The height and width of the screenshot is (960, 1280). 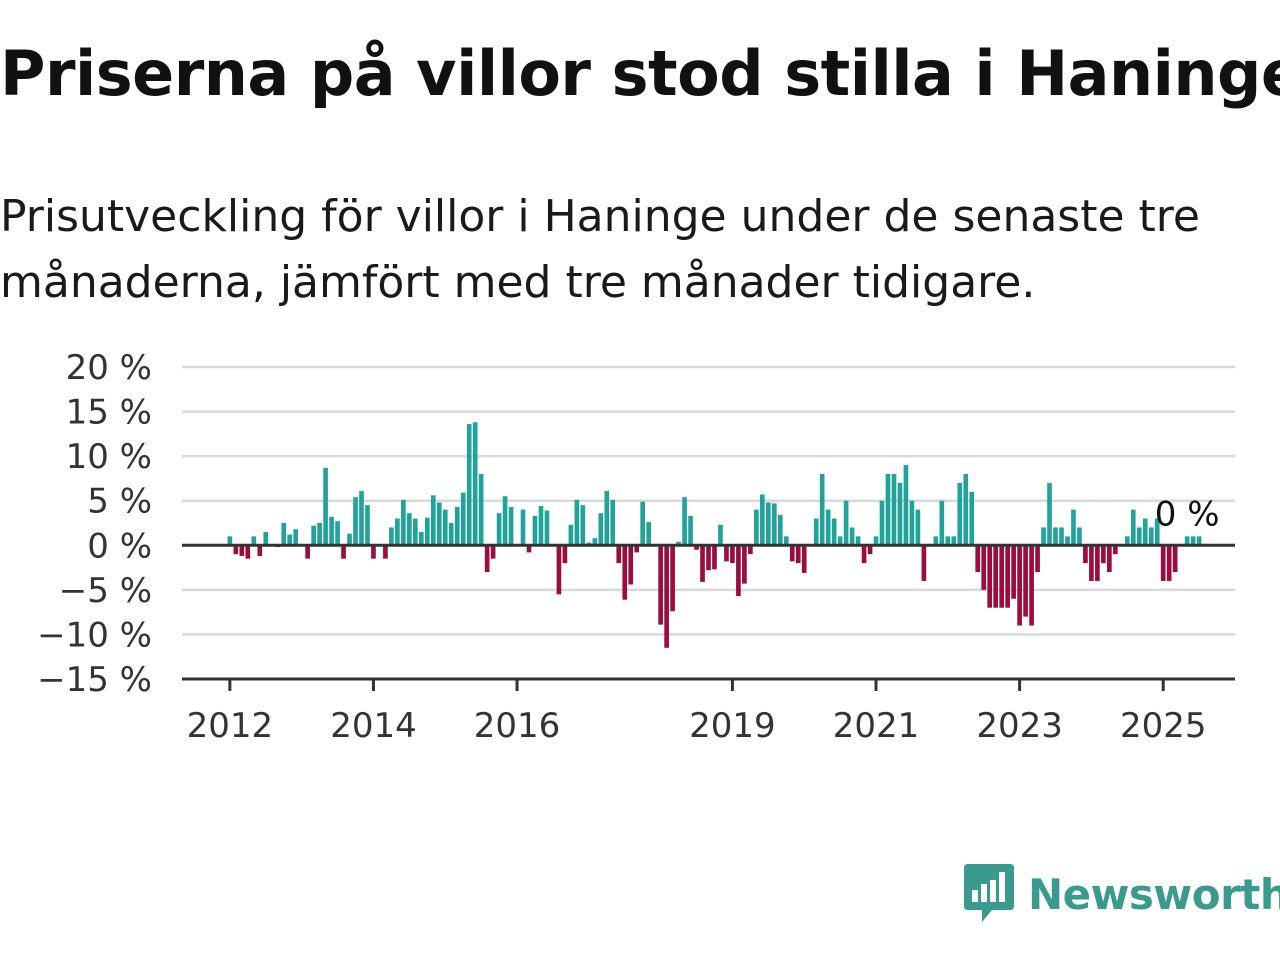 What do you see at coordinates (105, 591) in the screenshot?
I see `y-tick-label: −5 %` at bounding box center [105, 591].